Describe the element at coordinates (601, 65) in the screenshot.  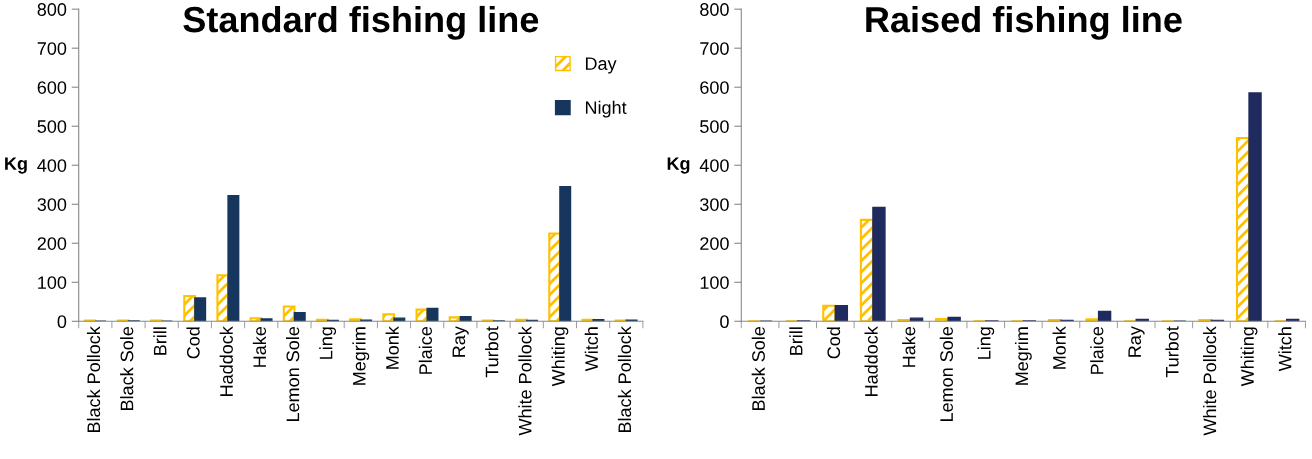
I see `legend-label: Day` at that location.